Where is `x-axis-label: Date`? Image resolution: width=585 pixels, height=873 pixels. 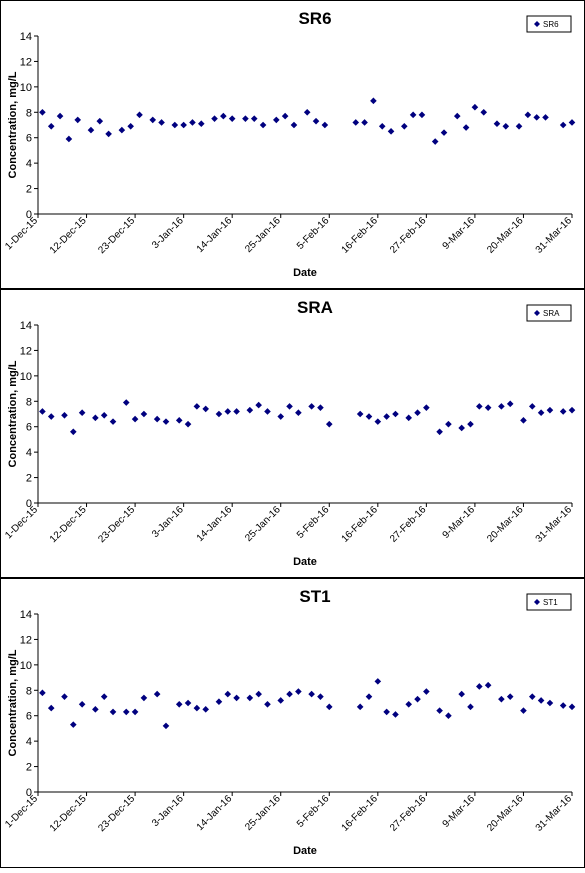 x-axis-label: Date is located at coordinates (305, 851).